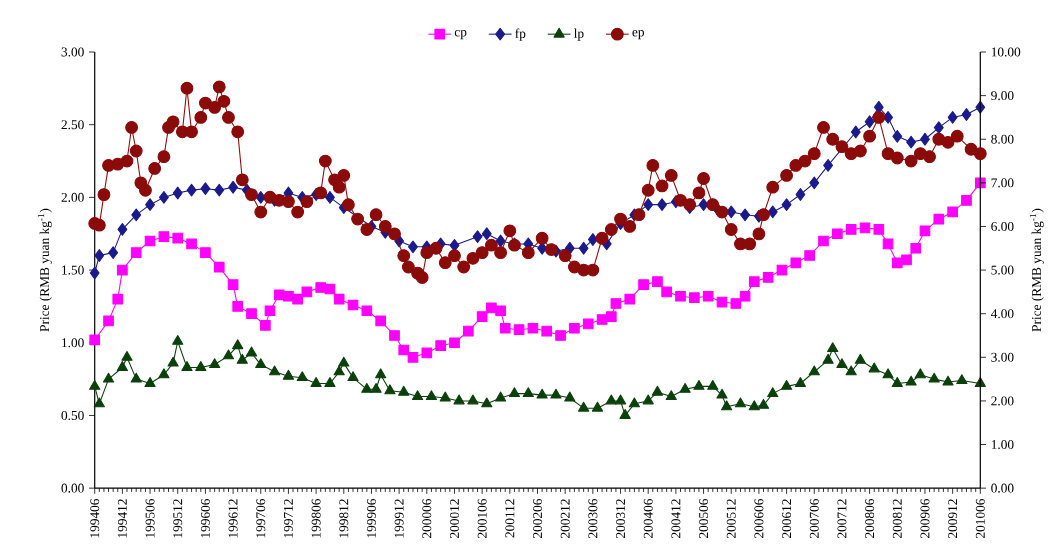 Image resolution: width=1063 pixels, height=547 pixels. What do you see at coordinates (261, 518) in the screenshot?
I see `x-tick-label: 199706` at bounding box center [261, 518].